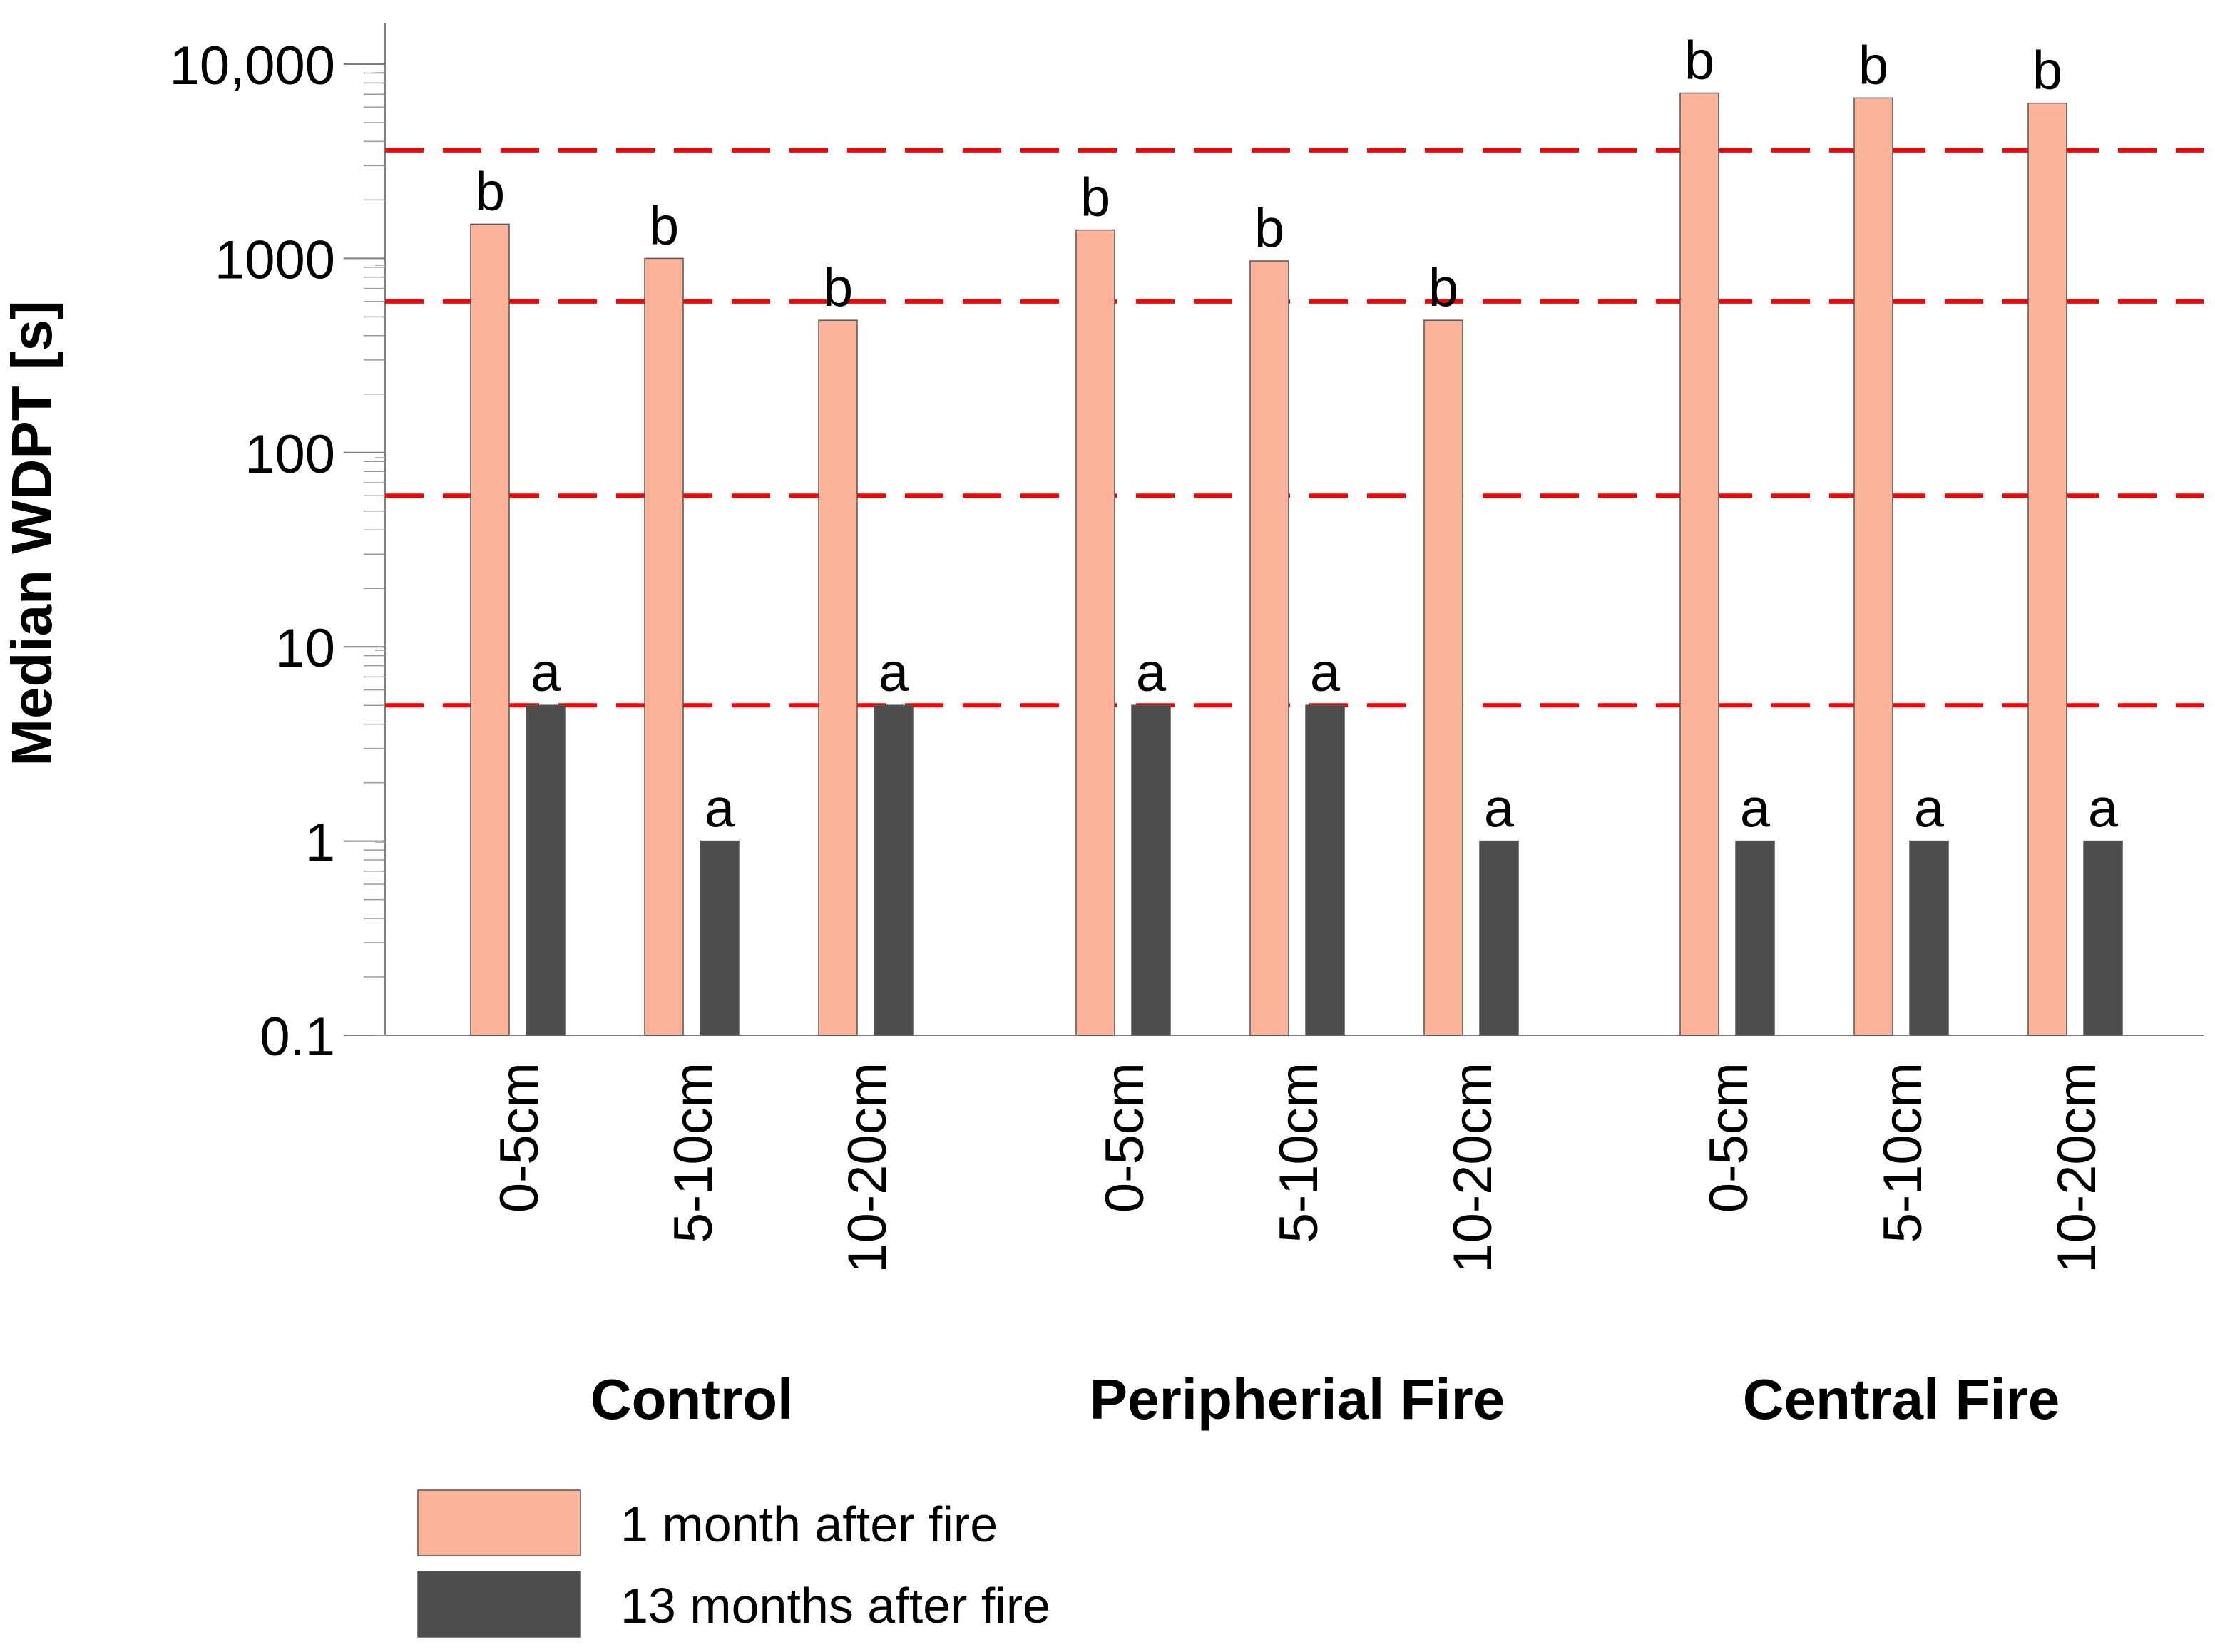  What do you see at coordinates (1902, 1399) in the screenshot?
I see `group-label: Central Fire` at bounding box center [1902, 1399].